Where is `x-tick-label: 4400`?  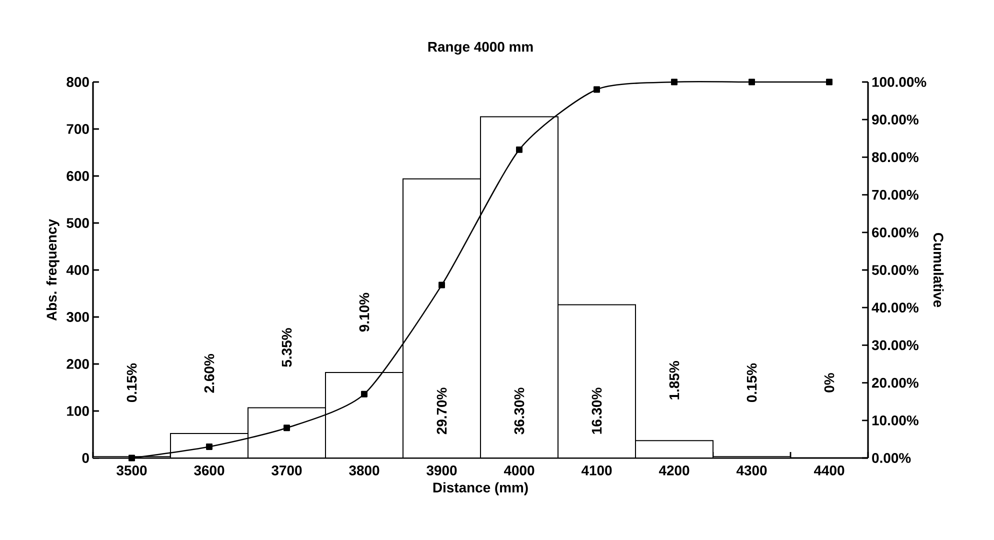 x-tick-label: 4400 is located at coordinates (829, 470).